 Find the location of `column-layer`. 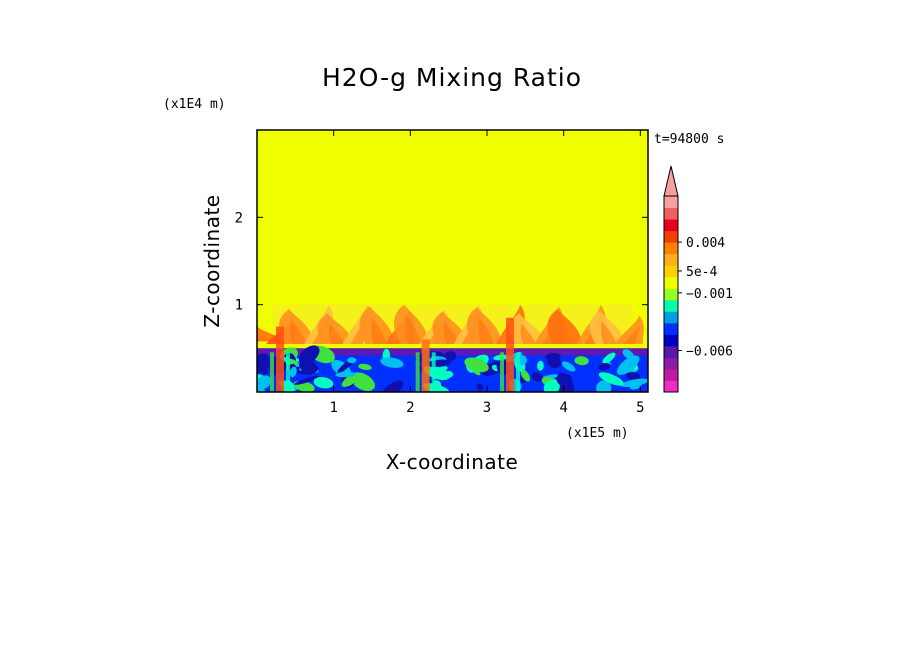

column-layer is located at coordinates (395, 354).